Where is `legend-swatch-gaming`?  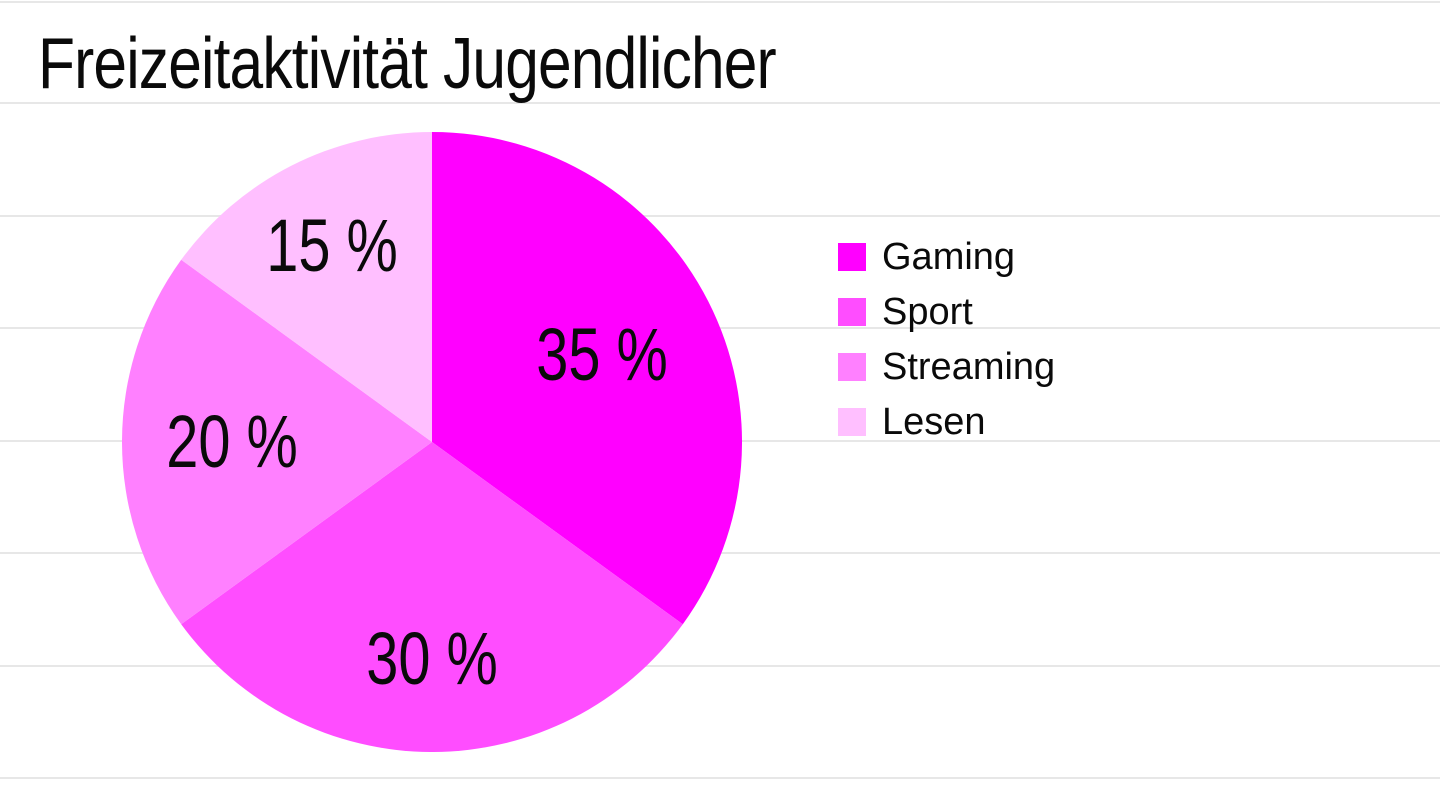
legend-swatch-gaming is located at coordinates (852, 257).